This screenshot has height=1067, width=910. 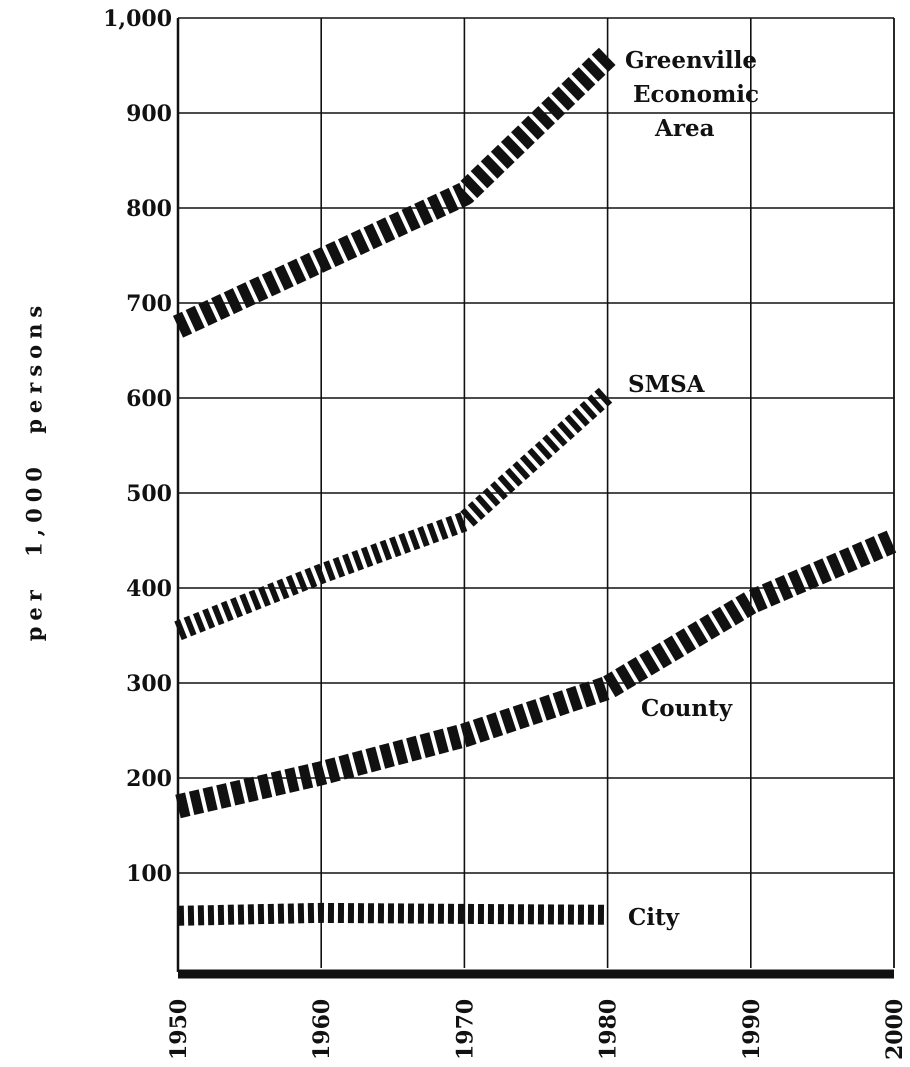 What do you see at coordinates (149, 114) in the screenshot?
I see `y-tick-label: 900` at bounding box center [149, 114].